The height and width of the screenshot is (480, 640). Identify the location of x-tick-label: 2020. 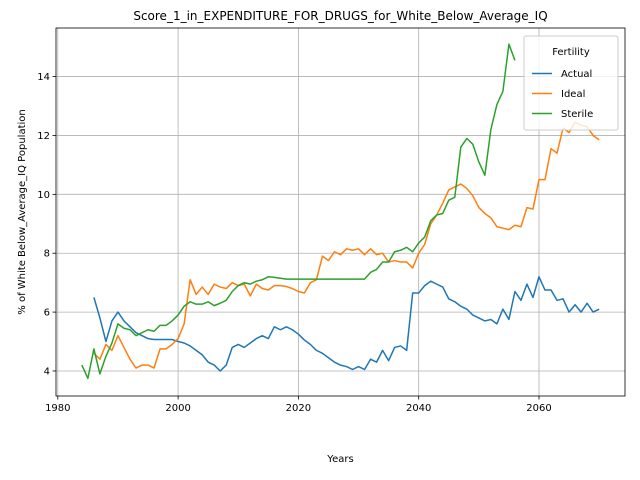
(298, 408).